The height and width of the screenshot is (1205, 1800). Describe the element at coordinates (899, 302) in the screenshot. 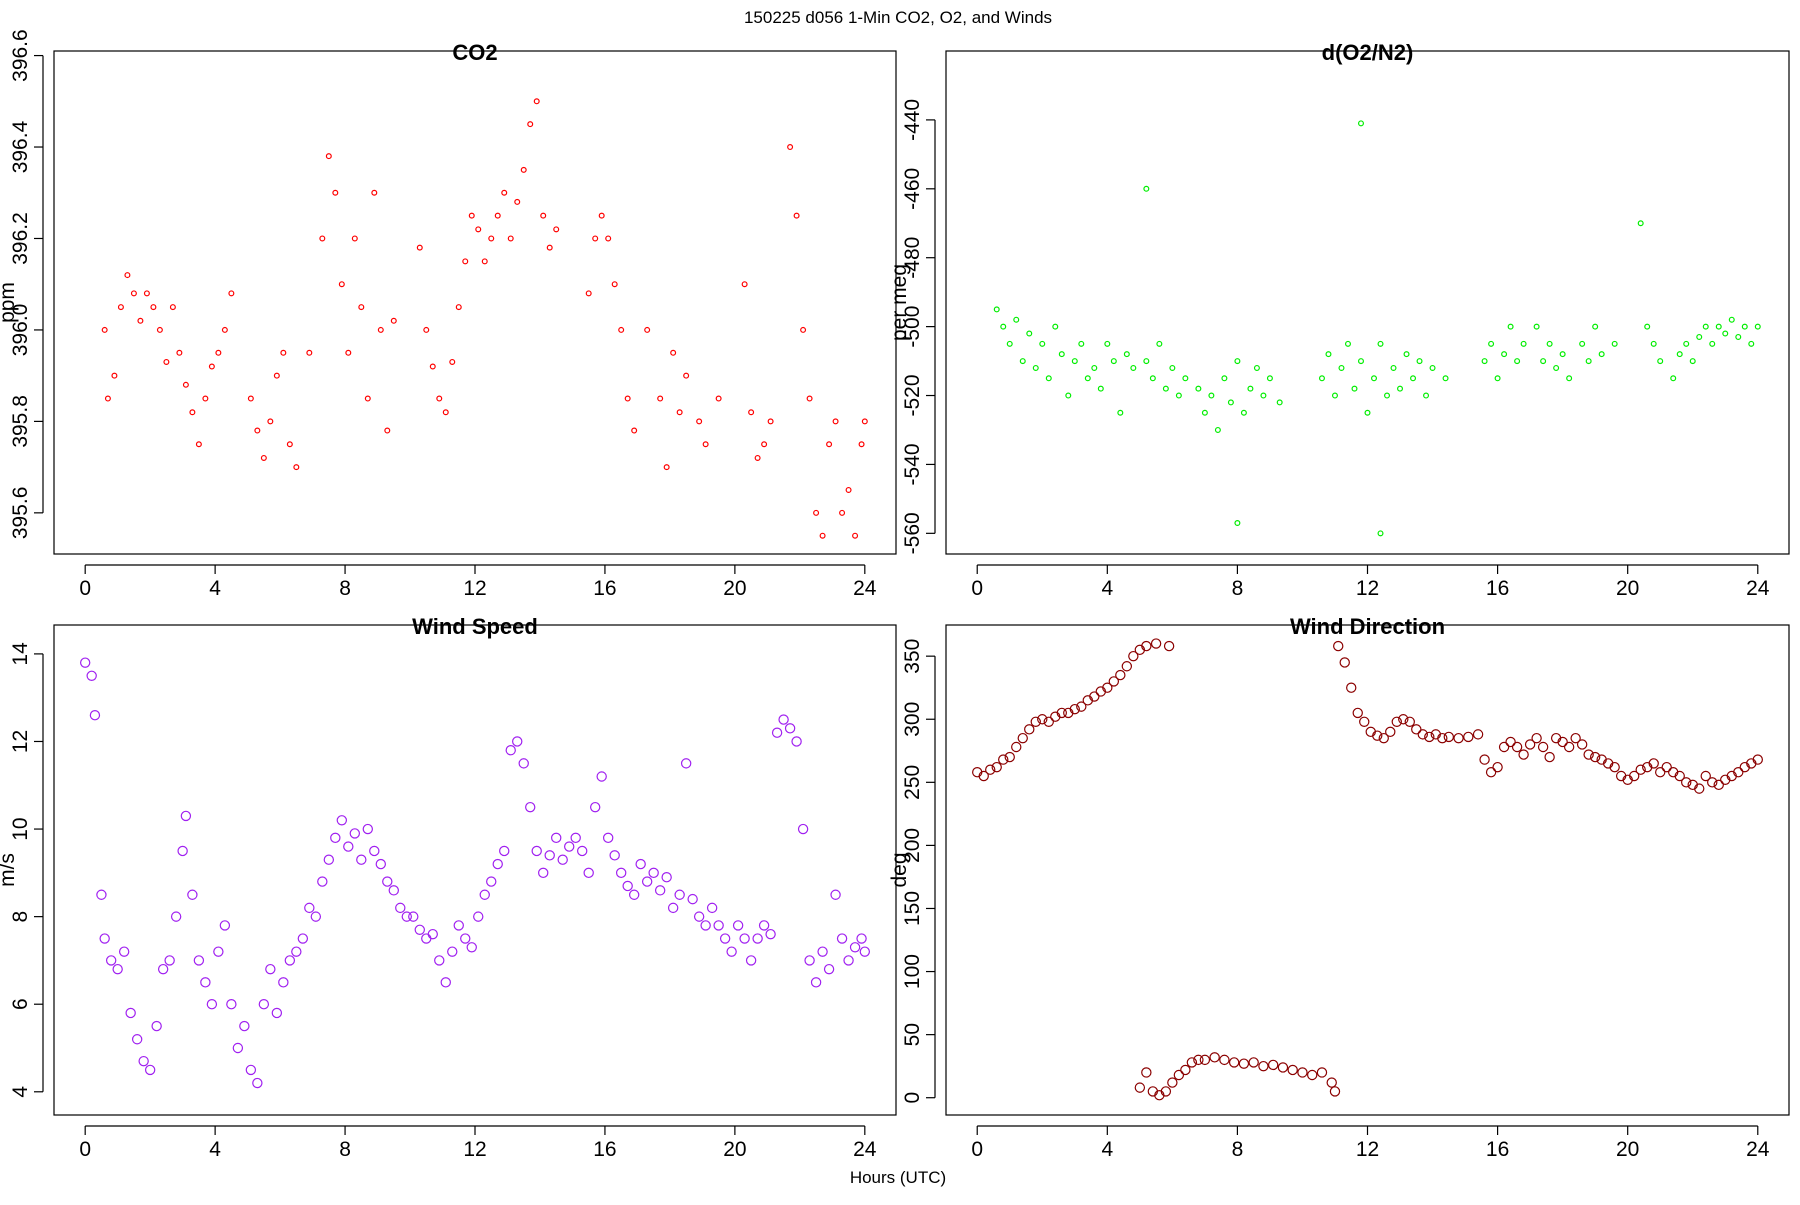

I see `y-axis-label: per meg` at that location.